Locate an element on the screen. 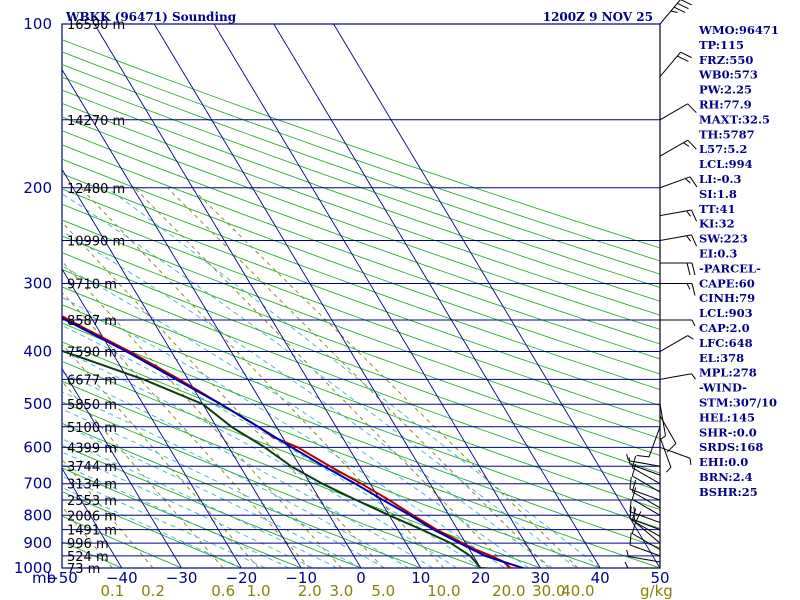 This screenshot has height=600, width=800. height-label: 7590 m is located at coordinates (92, 353).